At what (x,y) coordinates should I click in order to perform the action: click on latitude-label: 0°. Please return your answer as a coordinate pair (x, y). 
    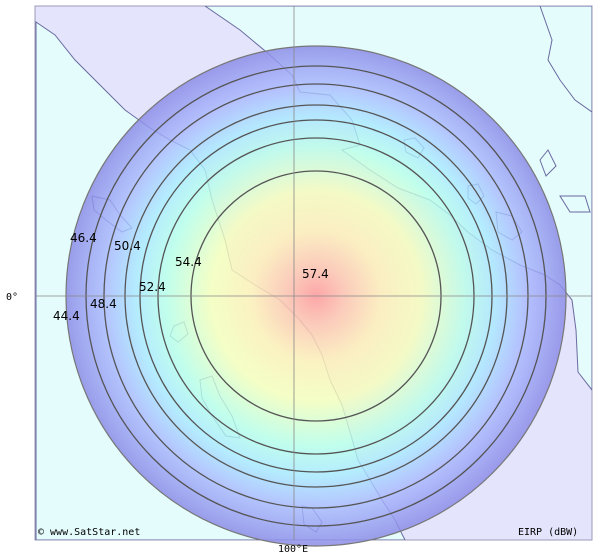
    Looking at the image, I should click on (12, 297).